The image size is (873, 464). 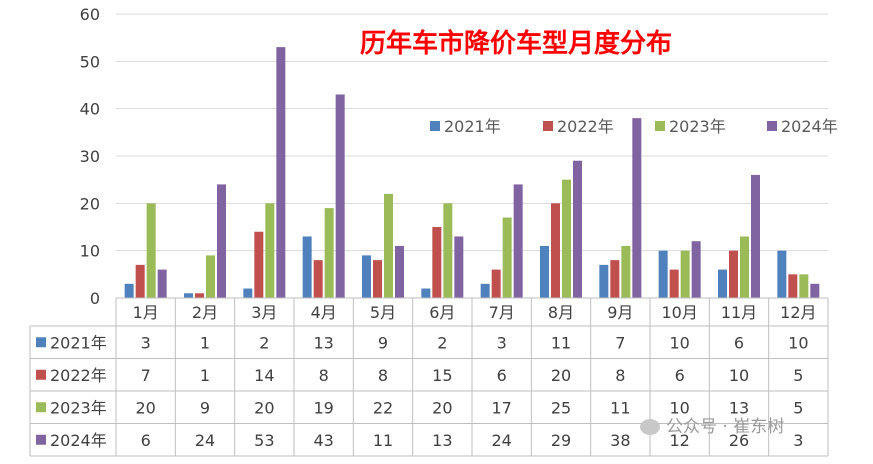 I want to click on legend: 2021年 2022年 2023年 2024年, so click(x=634, y=126).